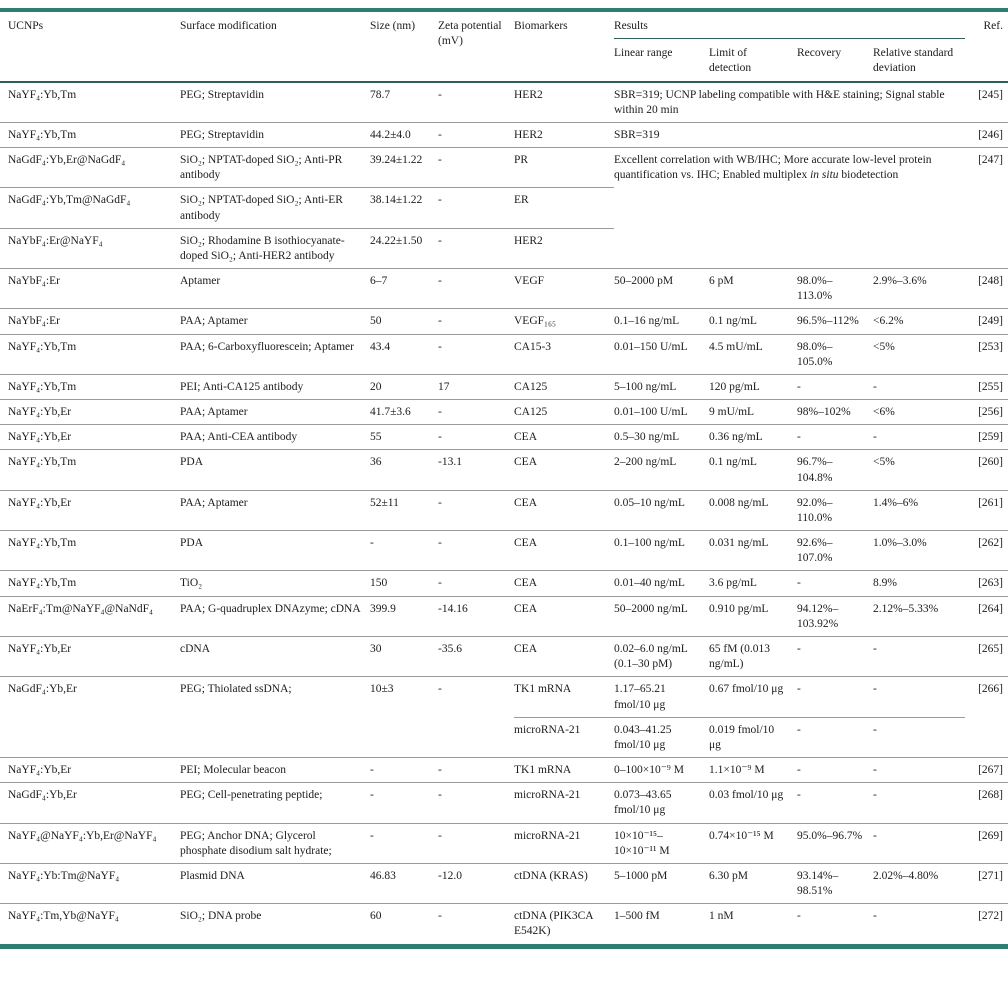 This screenshot has width=1008, height=985. Describe the element at coordinates (753, 803) in the screenshot. I see `cell-lod: 0.03 fmol/10 μg` at that location.